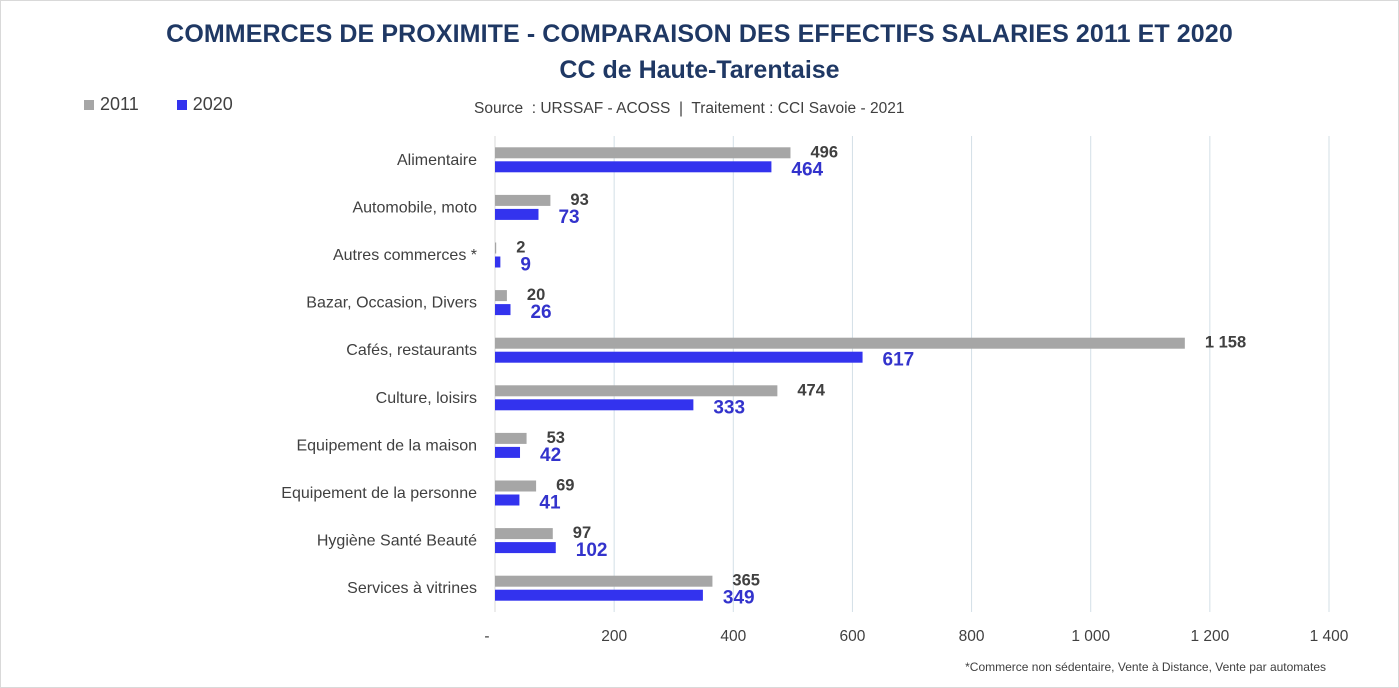 This screenshot has height=688, width=1399. I want to click on data-label-2011-8: 97, so click(582, 533).